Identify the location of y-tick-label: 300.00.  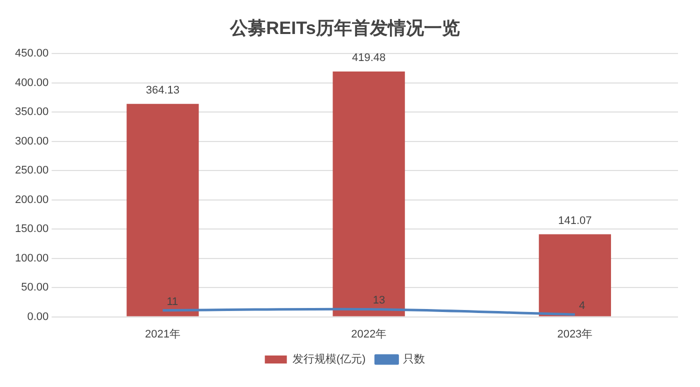
(31, 141).